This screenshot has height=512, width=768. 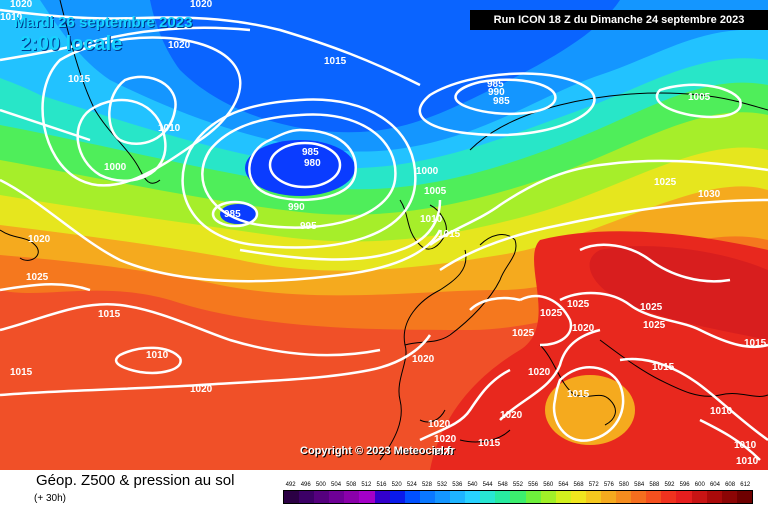 What do you see at coordinates (135, 480) in the screenshot?
I see `legend-title: Géop. Z500 & pression au sol` at bounding box center [135, 480].